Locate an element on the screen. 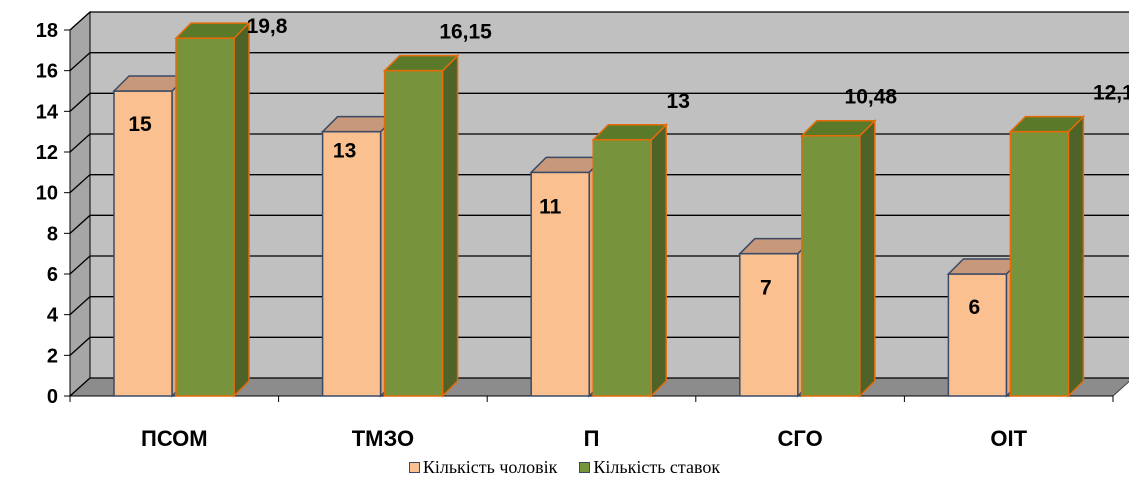  legend: Кількість чоловік Кількість ставок is located at coordinates (564, 467).